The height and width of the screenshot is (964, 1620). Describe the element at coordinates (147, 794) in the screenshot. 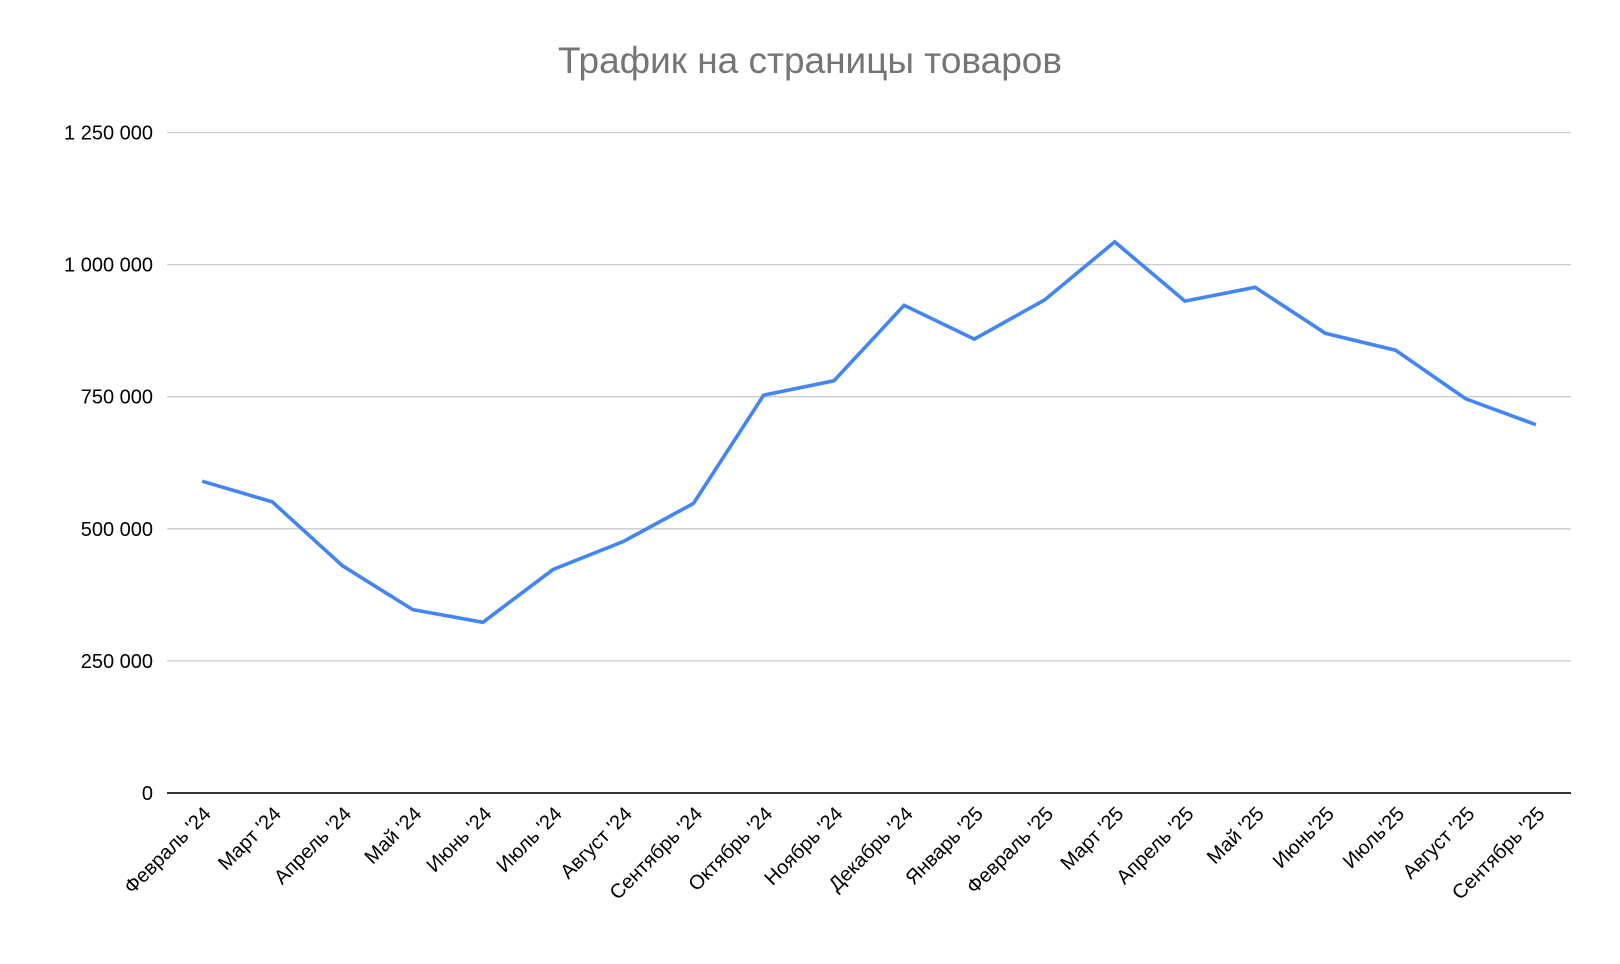

I see `y-tick-label: 0` at that location.